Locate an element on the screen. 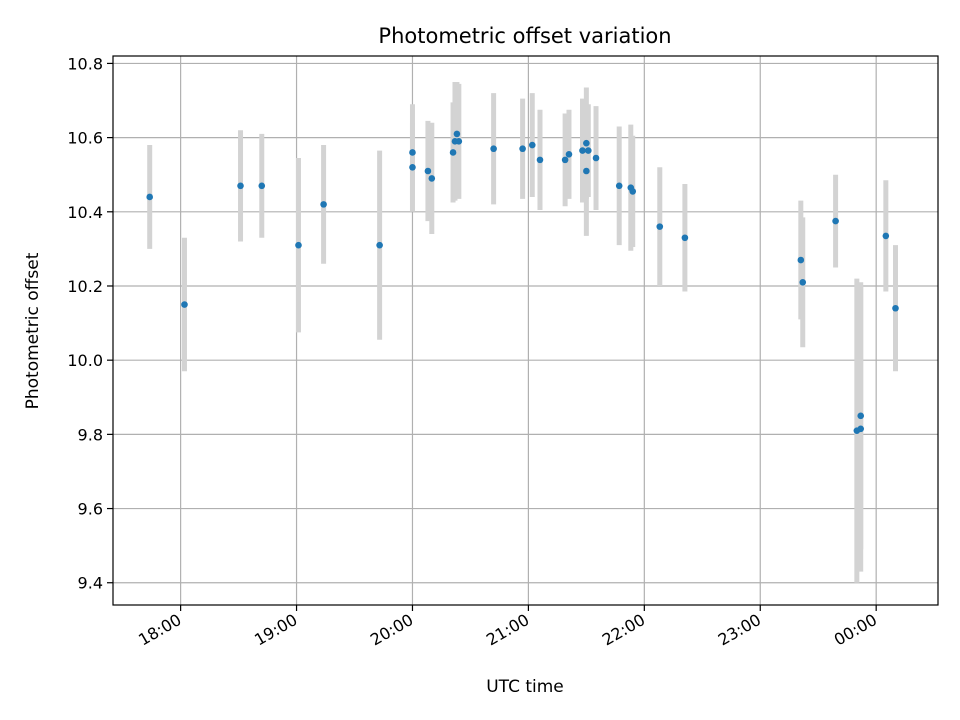 This screenshot has width=960, height=720. x-axis-title: UTC time is located at coordinates (525, 687).